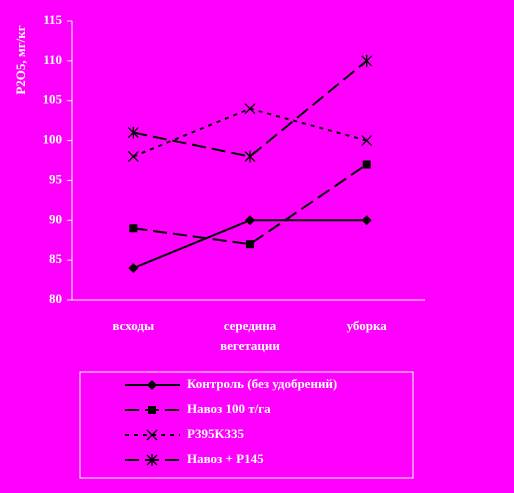  I want to click on y-tick-label: 110, so click(52, 59).